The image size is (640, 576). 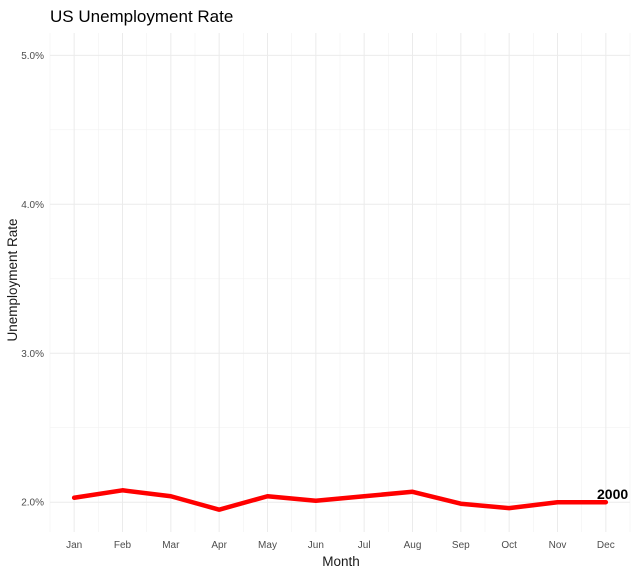 I want to click on chart-title: US Unemployment Rate, so click(x=141, y=16).